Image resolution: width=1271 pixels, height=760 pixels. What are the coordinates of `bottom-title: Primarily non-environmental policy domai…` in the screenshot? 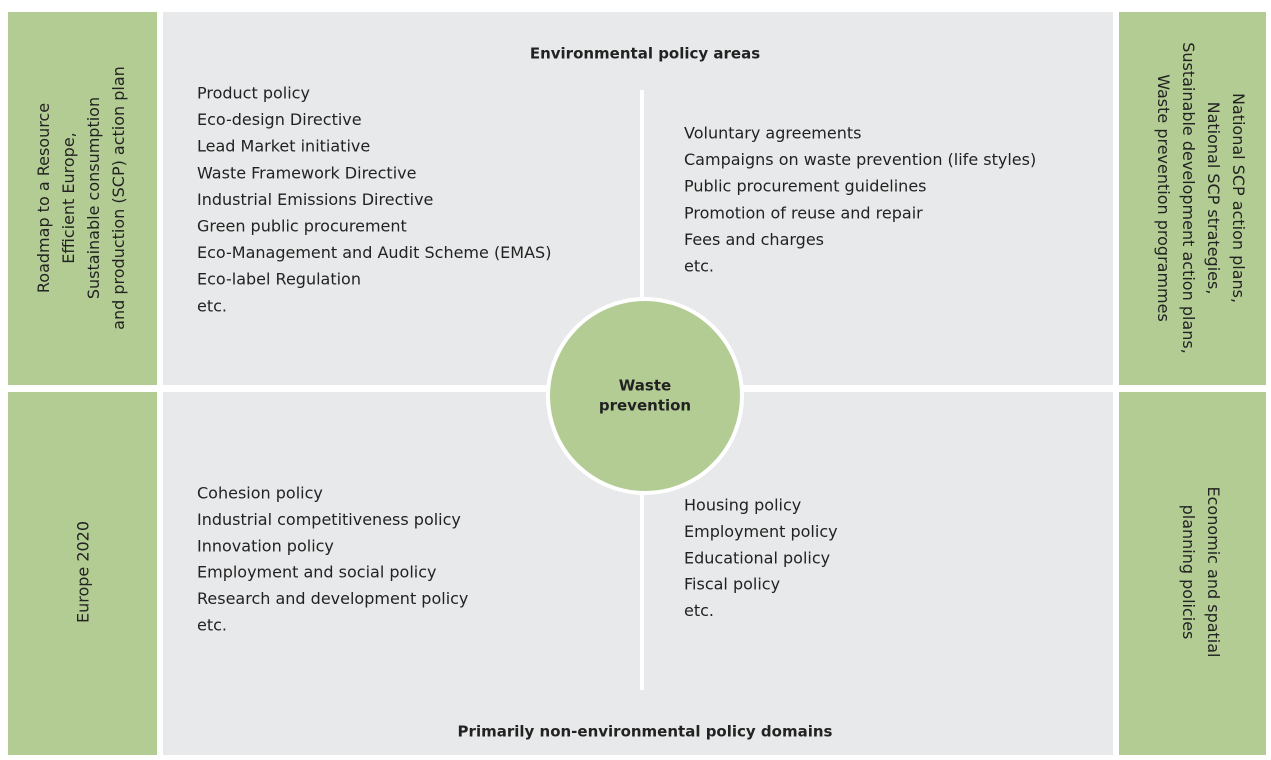 It's located at (645, 732).